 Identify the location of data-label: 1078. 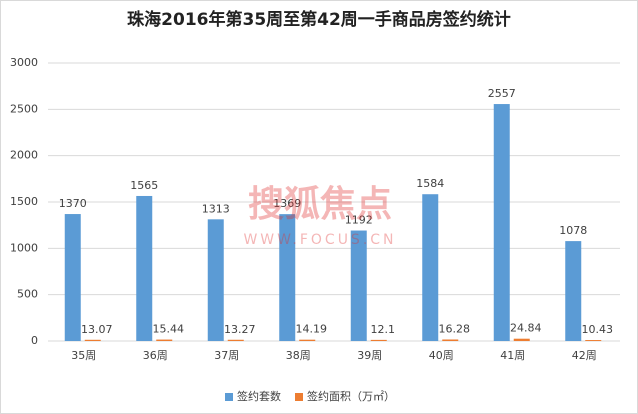
(573, 230).